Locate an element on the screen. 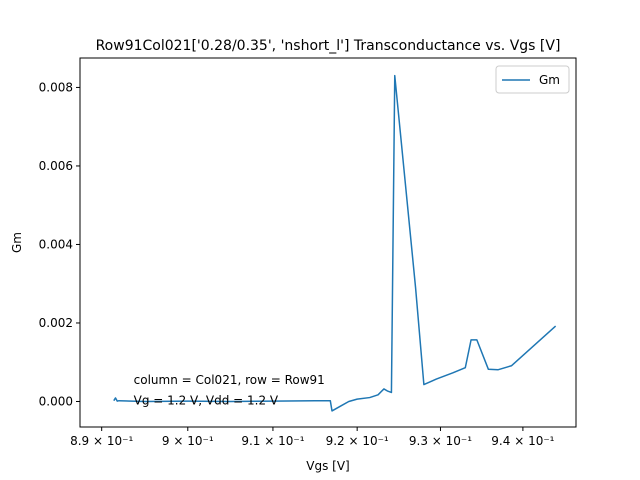  y-tick-label: 0.004 is located at coordinates (56, 244).